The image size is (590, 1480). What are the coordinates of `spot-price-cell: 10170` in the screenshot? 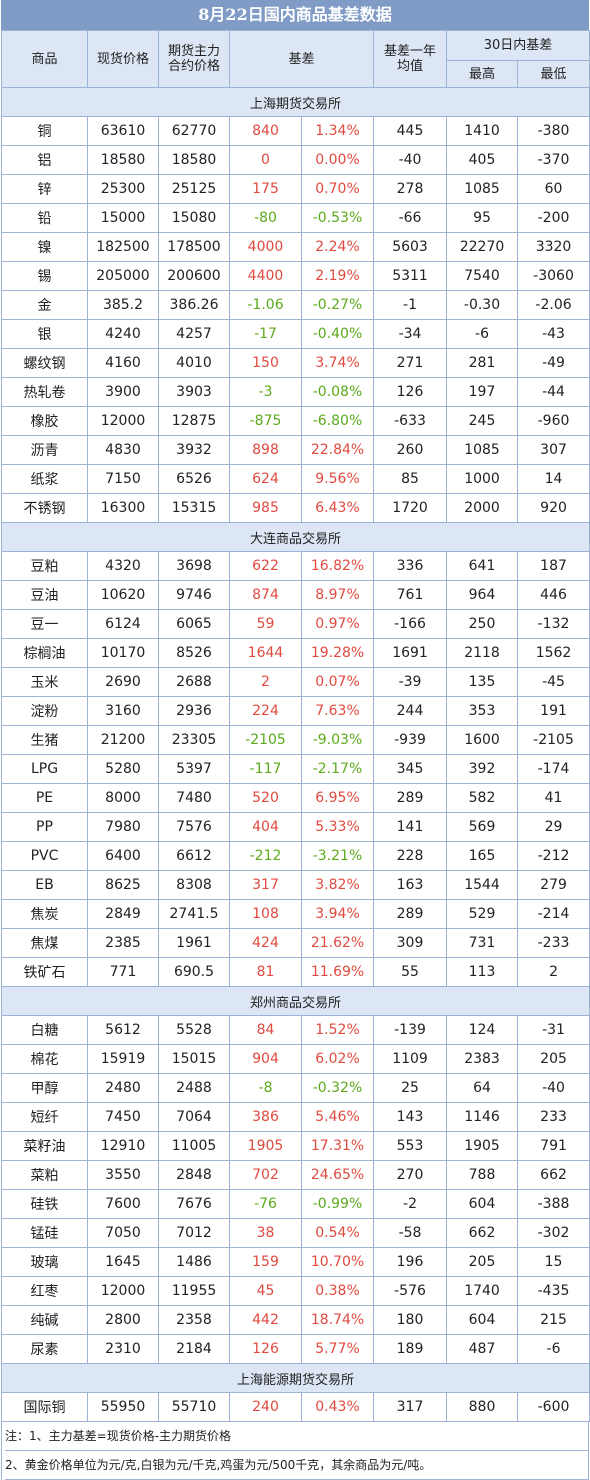 It's located at (123, 653).